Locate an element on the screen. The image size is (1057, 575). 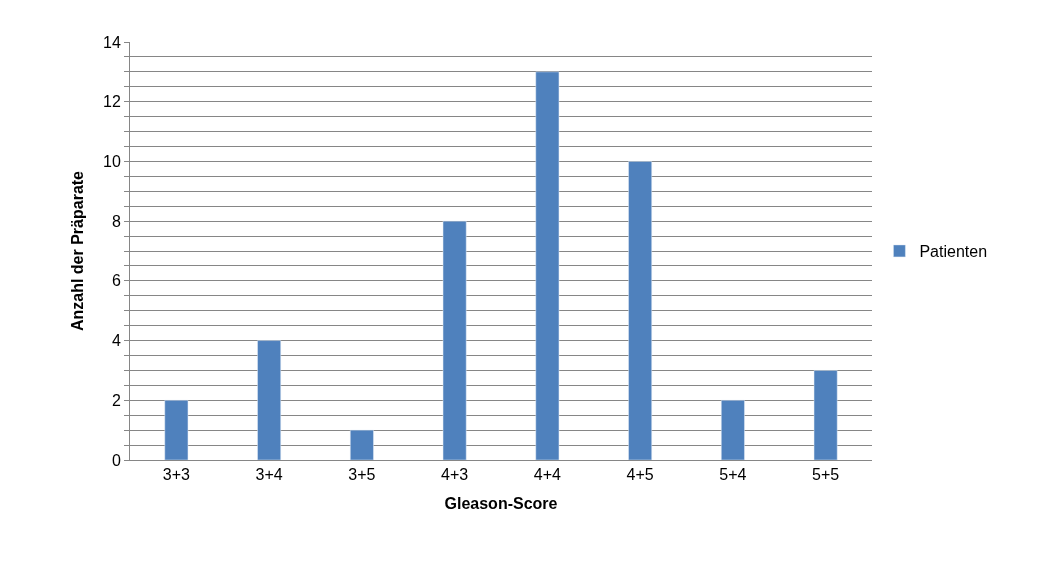
x-tick-label: 4+3 is located at coordinates (455, 475).